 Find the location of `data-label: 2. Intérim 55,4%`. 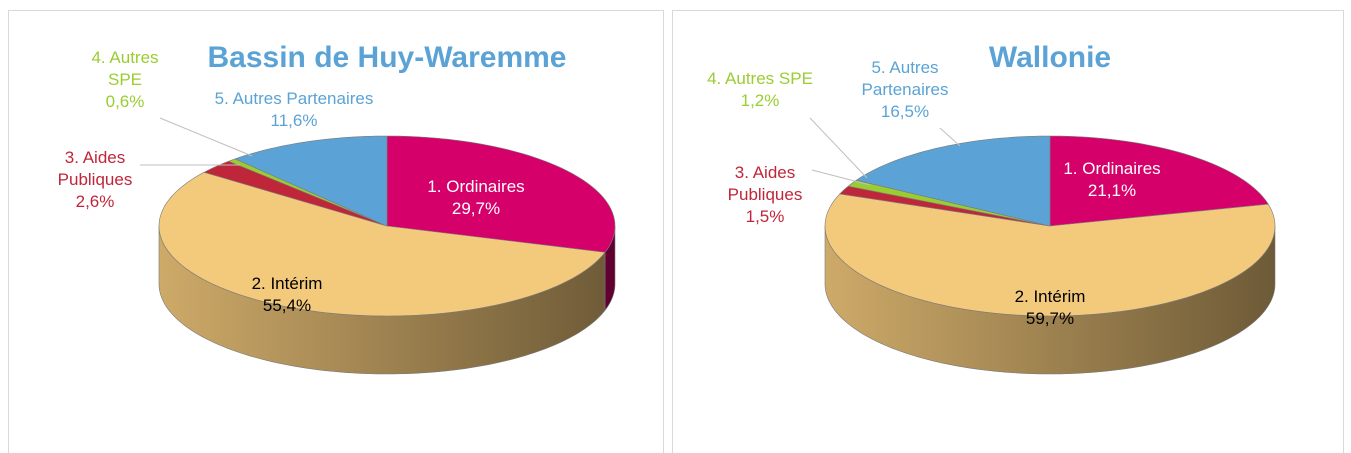

data-label: 2. Intérim 55,4% is located at coordinates (287, 295).